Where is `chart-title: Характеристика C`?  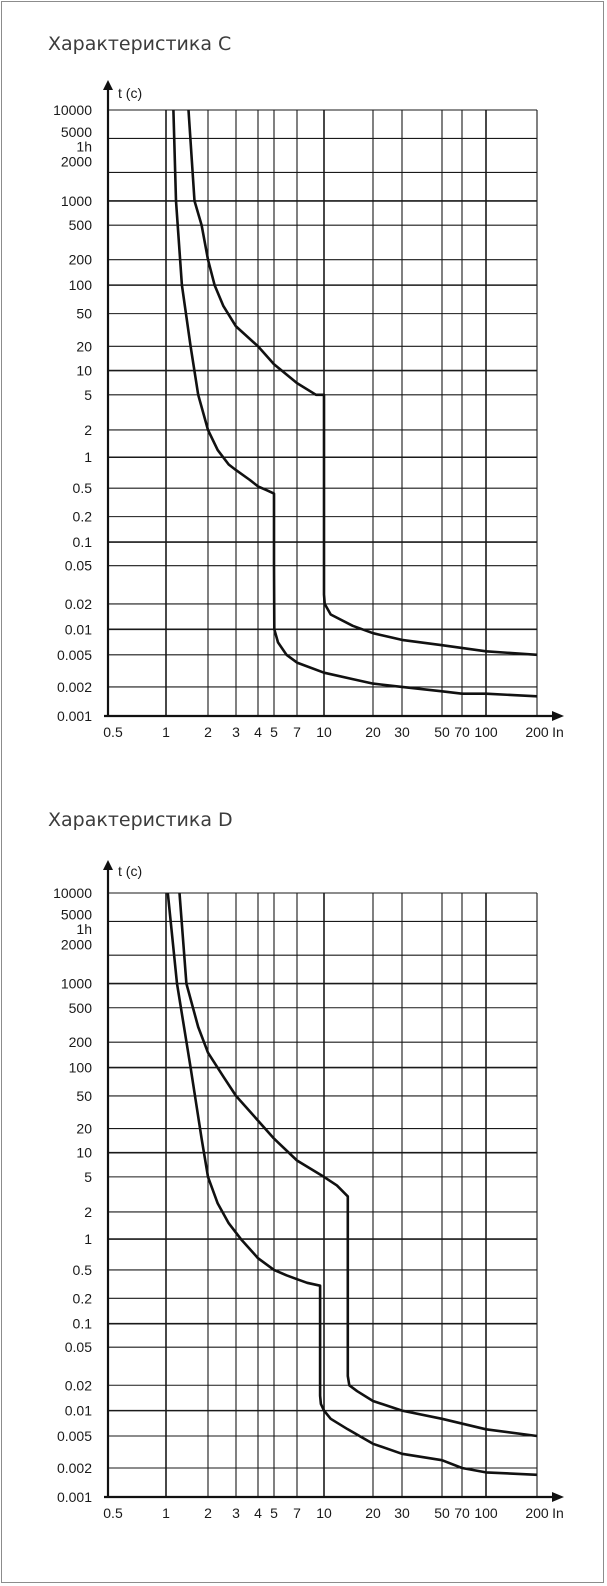
chart-title: Характеристика C is located at coordinates (139, 44).